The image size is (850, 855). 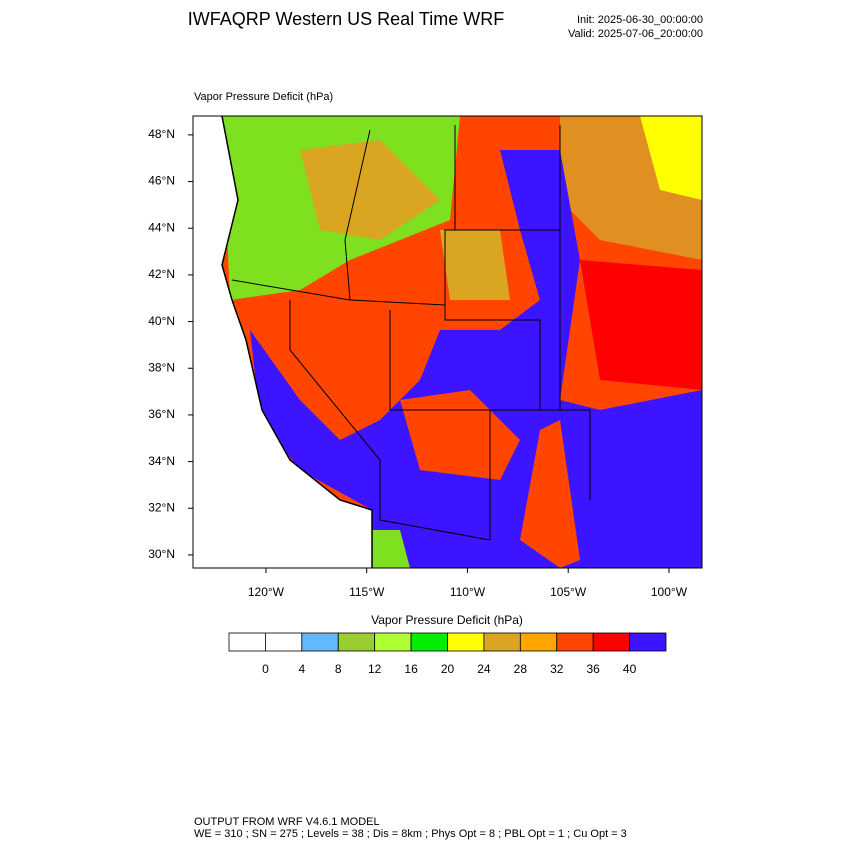 I want to click on y-tick-label: 40°N, so click(x=161, y=321).